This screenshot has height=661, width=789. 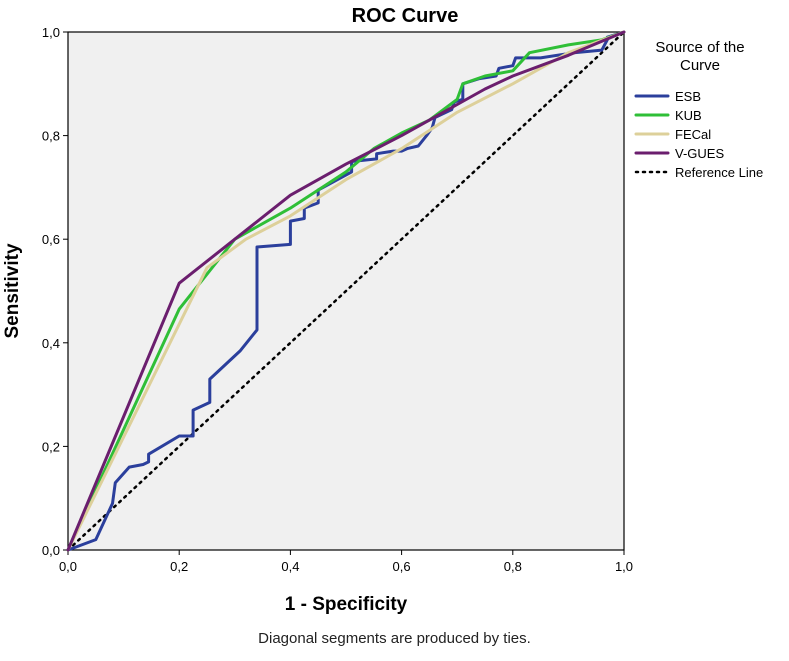 I want to click on chart-title: ROC Curve, so click(x=405, y=16).